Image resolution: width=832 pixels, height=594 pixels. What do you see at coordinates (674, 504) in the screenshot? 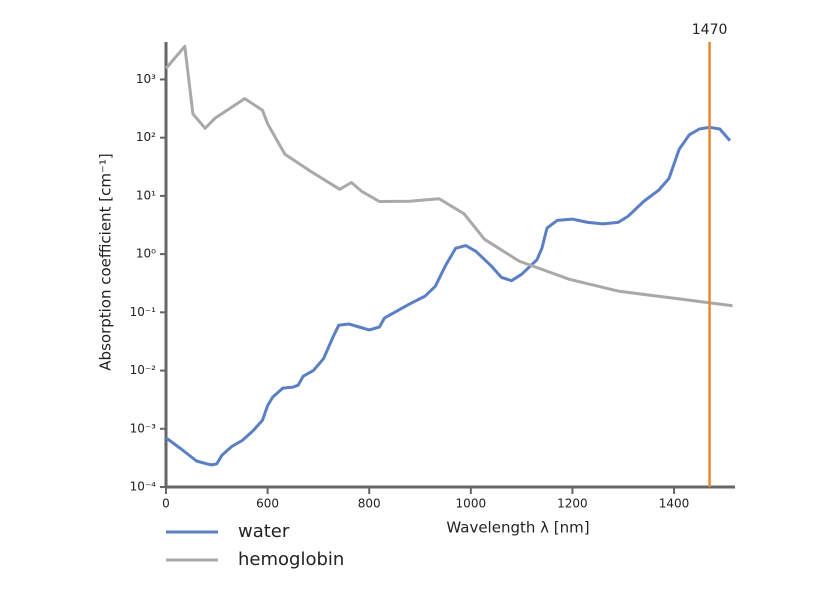
I see `x-tick-label: 1400` at bounding box center [674, 504].